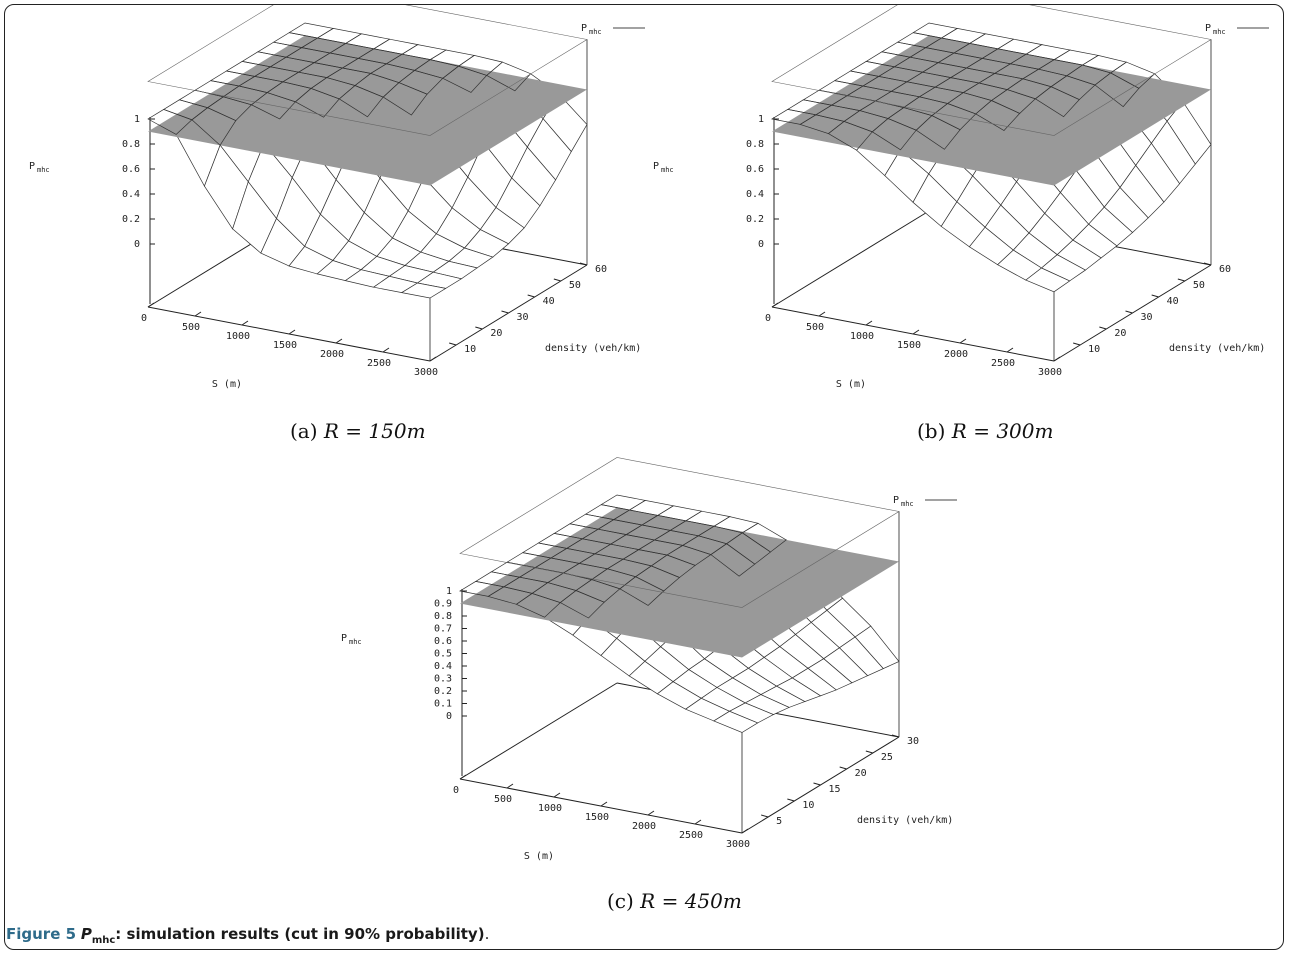 This screenshot has height=955, width=1291. Describe the element at coordinates (956, 354) in the screenshot. I see `x-tick-label: 2000` at that location.